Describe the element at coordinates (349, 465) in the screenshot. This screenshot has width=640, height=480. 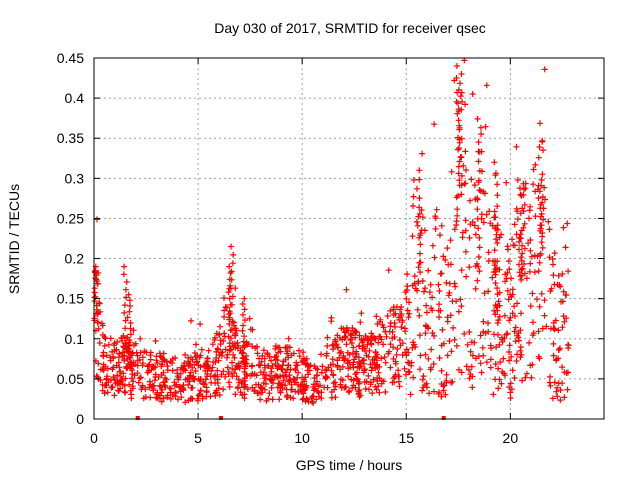
I see `x-axis-label: GPS time / hours` at that location.